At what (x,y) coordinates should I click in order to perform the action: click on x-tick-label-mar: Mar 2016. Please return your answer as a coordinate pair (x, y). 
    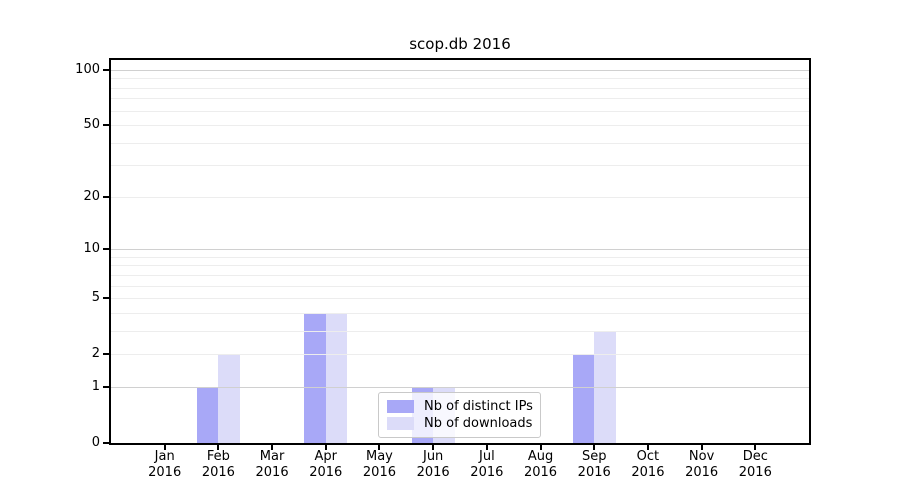
    Looking at the image, I should click on (272, 465).